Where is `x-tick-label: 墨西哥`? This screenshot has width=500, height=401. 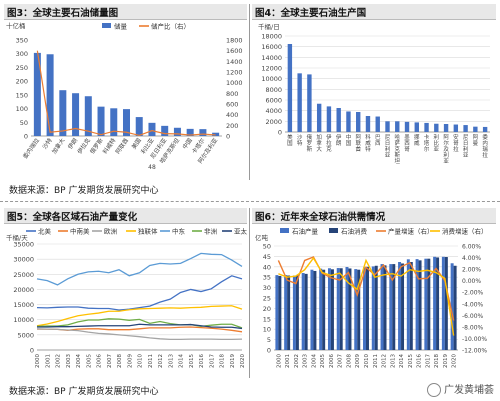 x-tick-label: 墨西哥 is located at coordinates (407, 143).